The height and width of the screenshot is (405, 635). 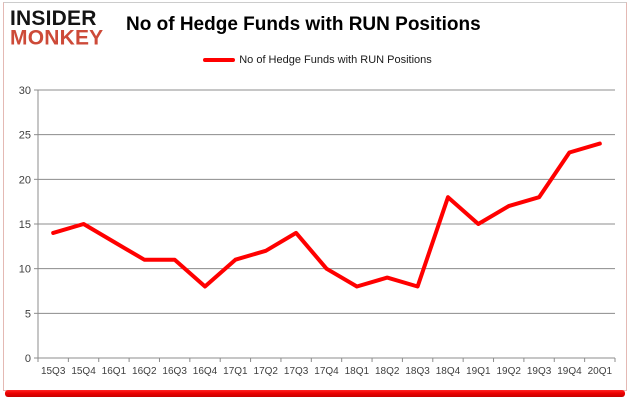 What do you see at coordinates (144, 371) in the screenshot?
I see `x-axis-label: 16Q2` at bounding box center [144, 371].